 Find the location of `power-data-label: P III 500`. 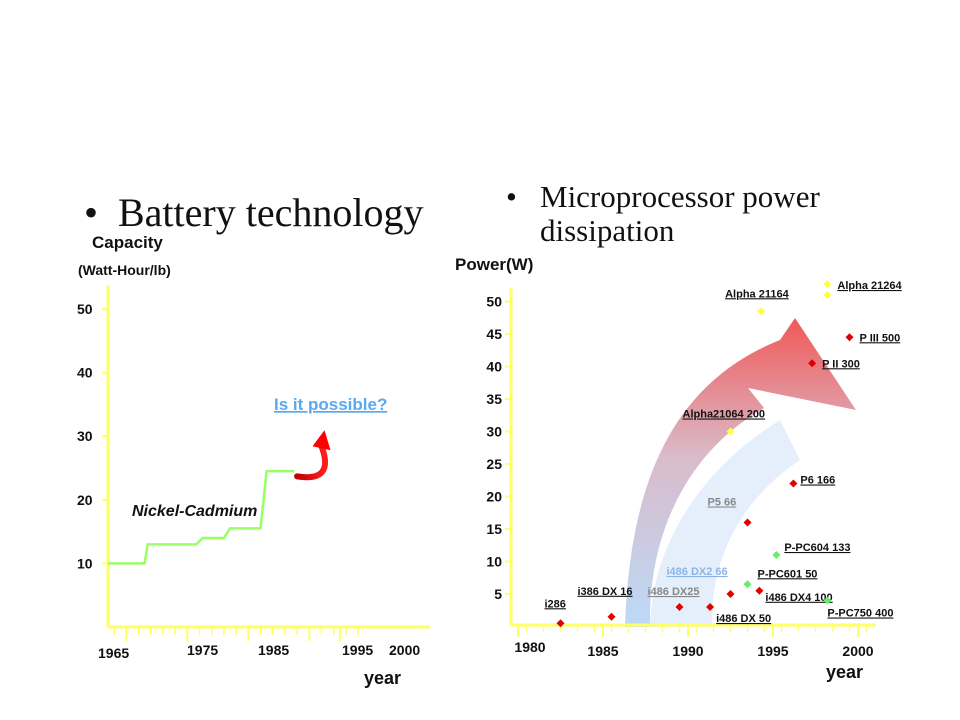

power-data-label: P III 500 is located at coordinates (880, 338).